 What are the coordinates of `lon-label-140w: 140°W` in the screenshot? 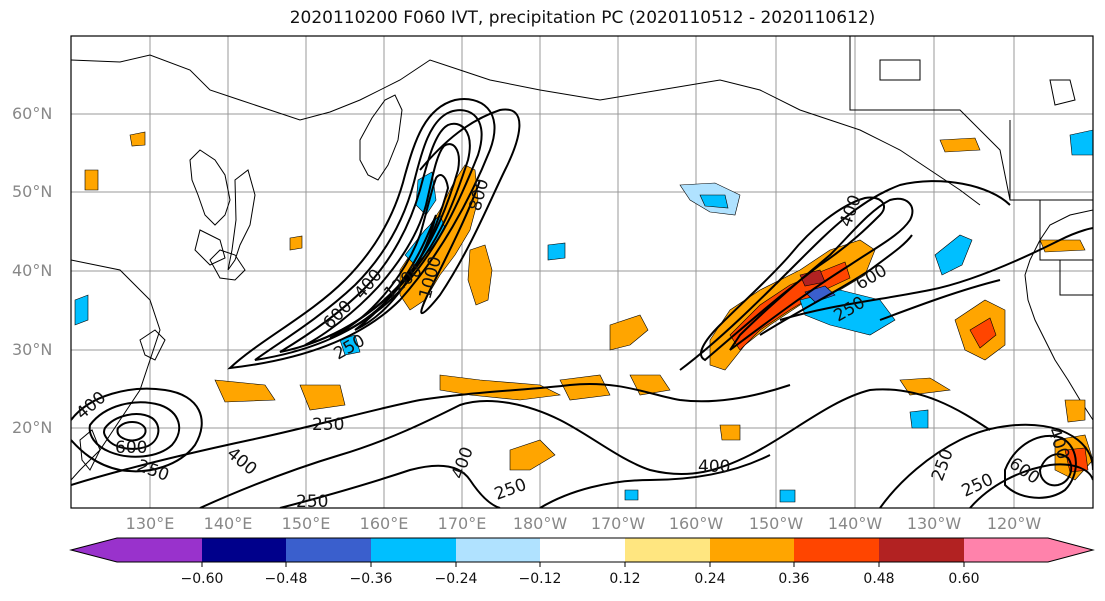 It's located at (855, 523).